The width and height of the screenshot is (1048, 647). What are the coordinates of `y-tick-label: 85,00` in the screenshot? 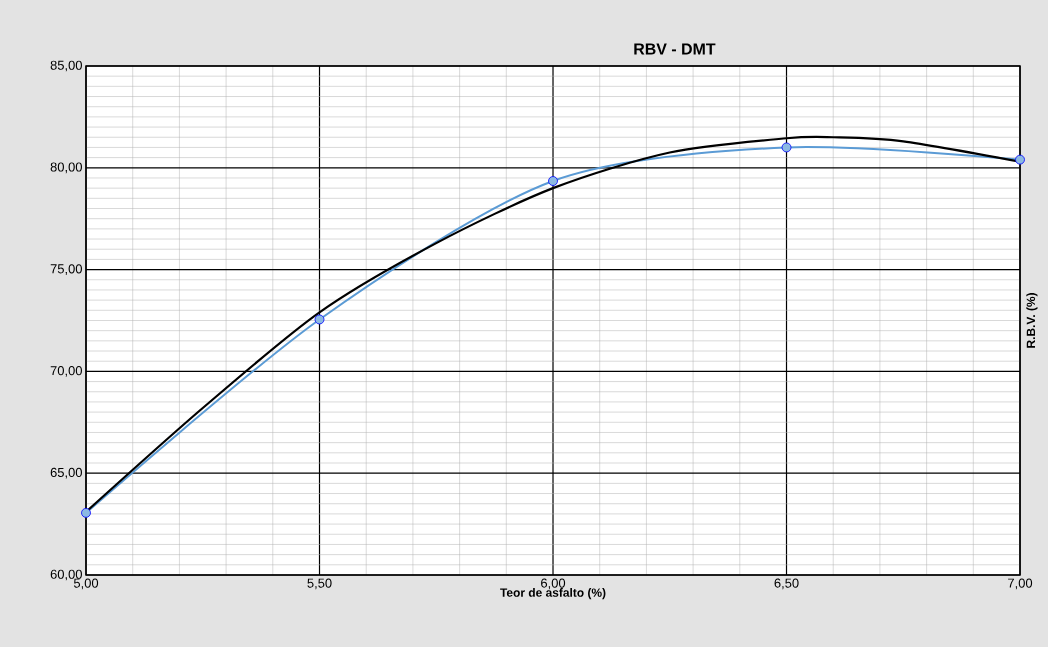 It's located at (66, 66).